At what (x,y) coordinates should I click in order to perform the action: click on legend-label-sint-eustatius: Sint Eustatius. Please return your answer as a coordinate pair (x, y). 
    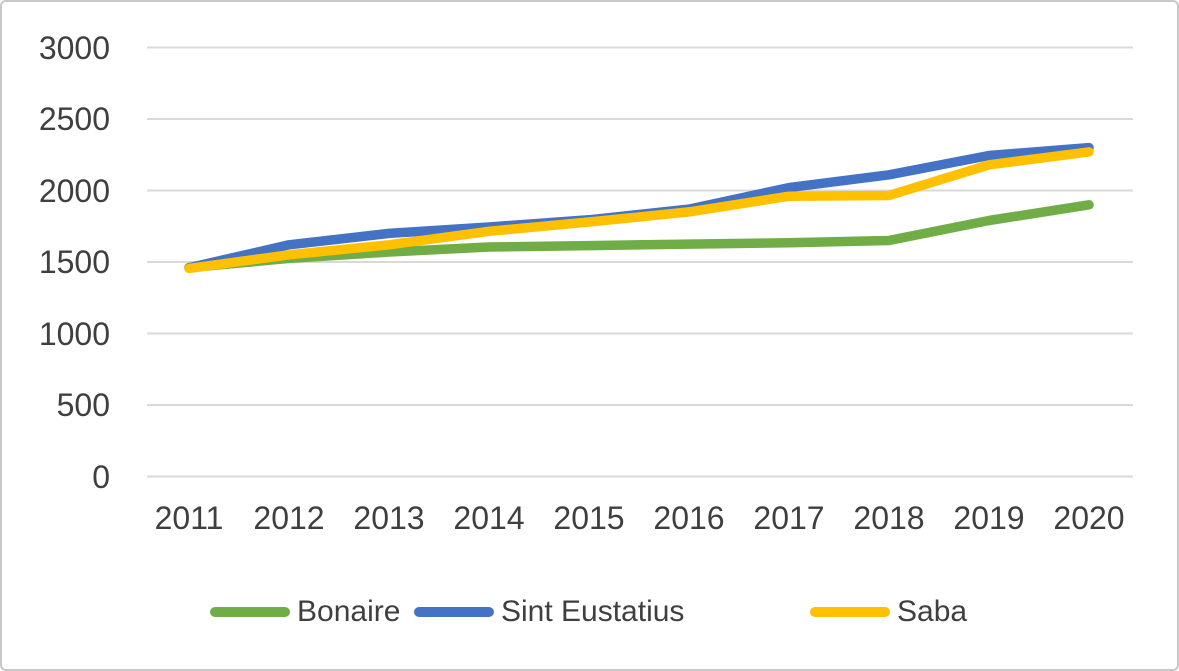
    Looking at the image, I should click on (593, 611).